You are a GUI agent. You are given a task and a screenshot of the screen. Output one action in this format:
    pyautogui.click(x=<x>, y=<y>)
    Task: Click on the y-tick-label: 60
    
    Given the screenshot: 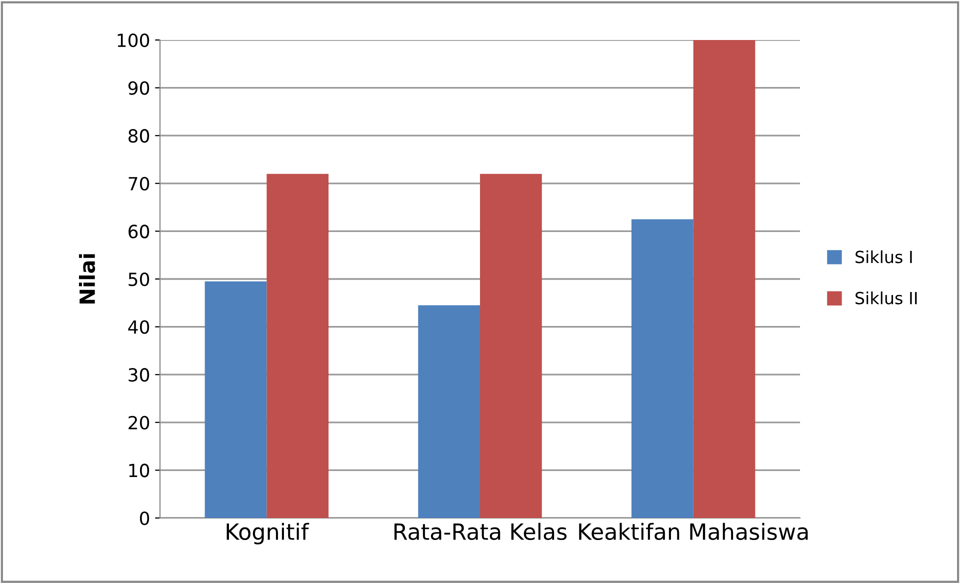 What is the action you would take?
    pyautogui.click(x=139, y=231)
    